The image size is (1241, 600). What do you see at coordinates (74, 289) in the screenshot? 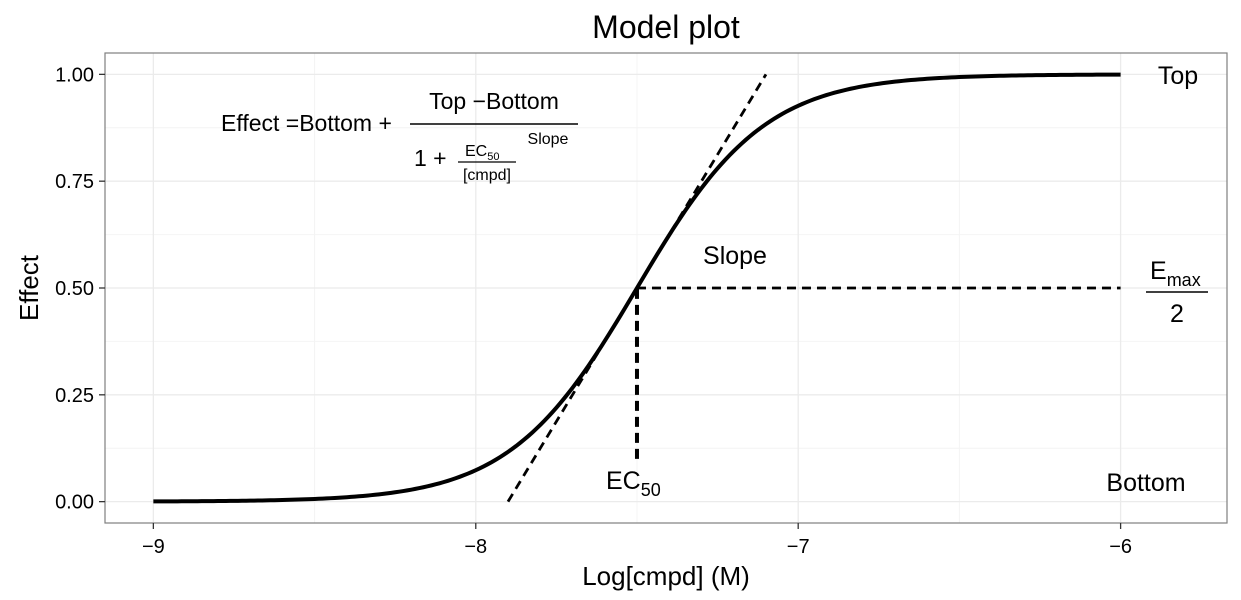
I see `y-tick-label: 0.50` at bounding box center [74, 289].